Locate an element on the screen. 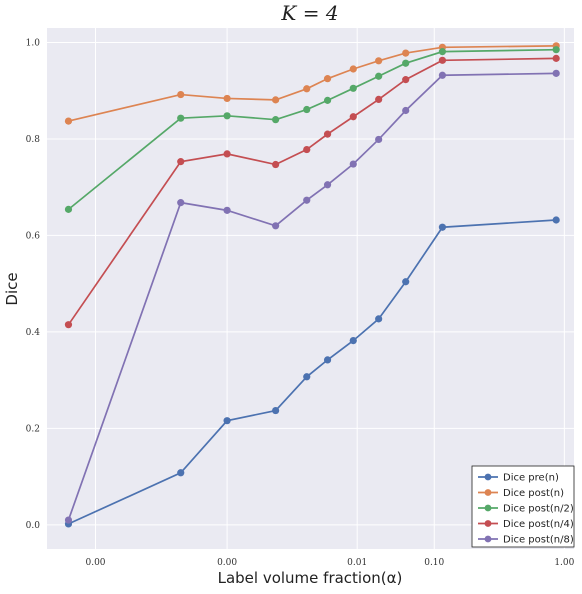 The width and height of the screenshot is (582, 594). legend-label: Dice post(n/8) is located at coordinates (538, 540).